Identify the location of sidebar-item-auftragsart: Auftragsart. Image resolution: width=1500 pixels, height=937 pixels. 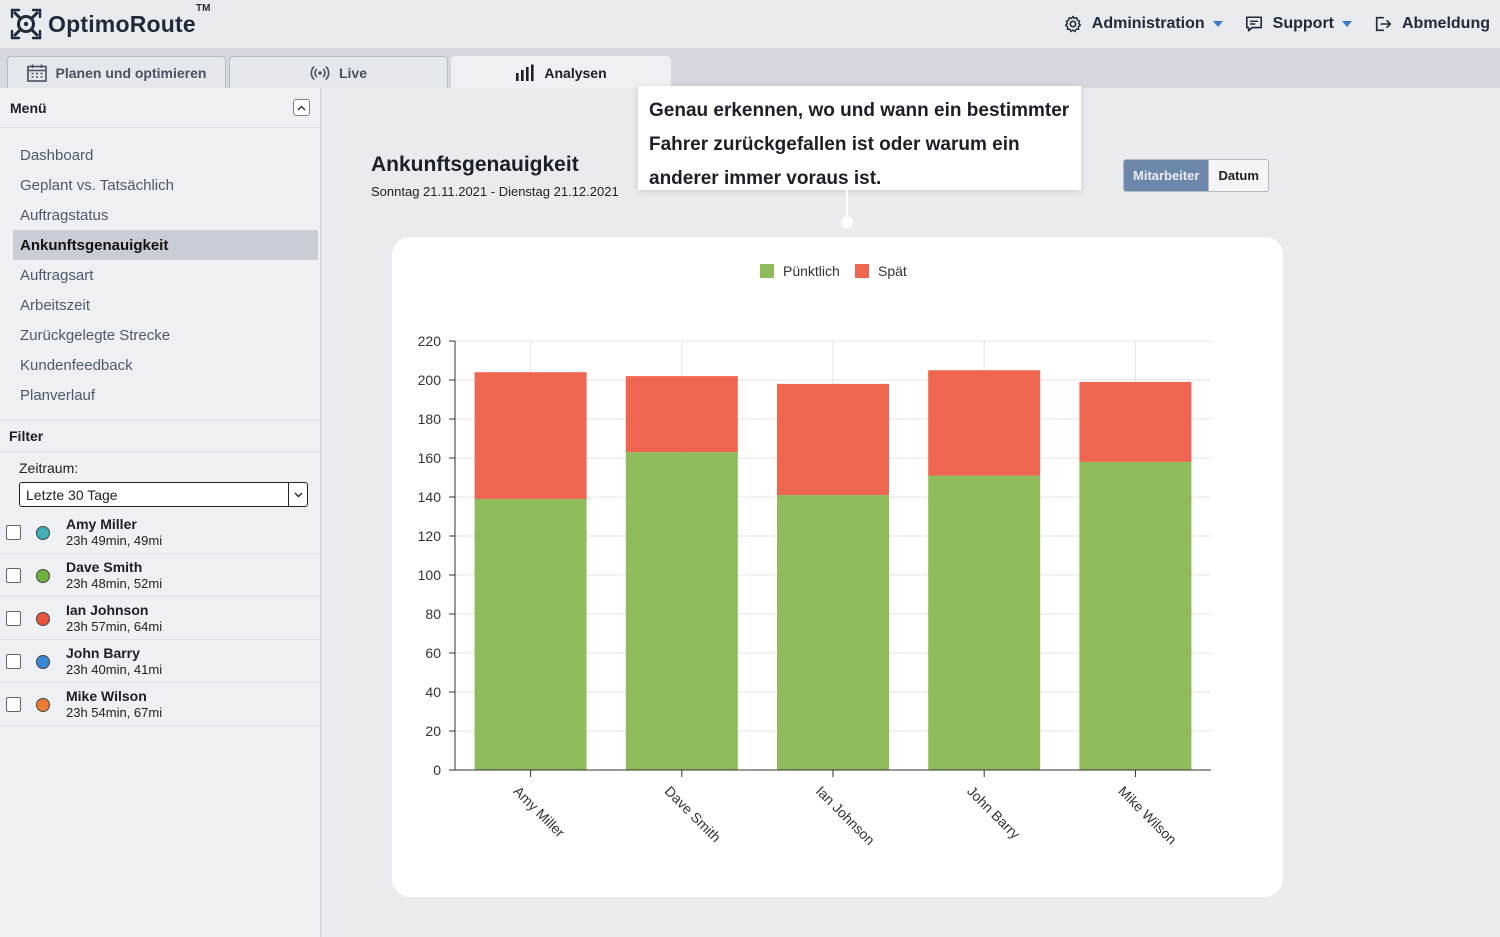
(57, 275).